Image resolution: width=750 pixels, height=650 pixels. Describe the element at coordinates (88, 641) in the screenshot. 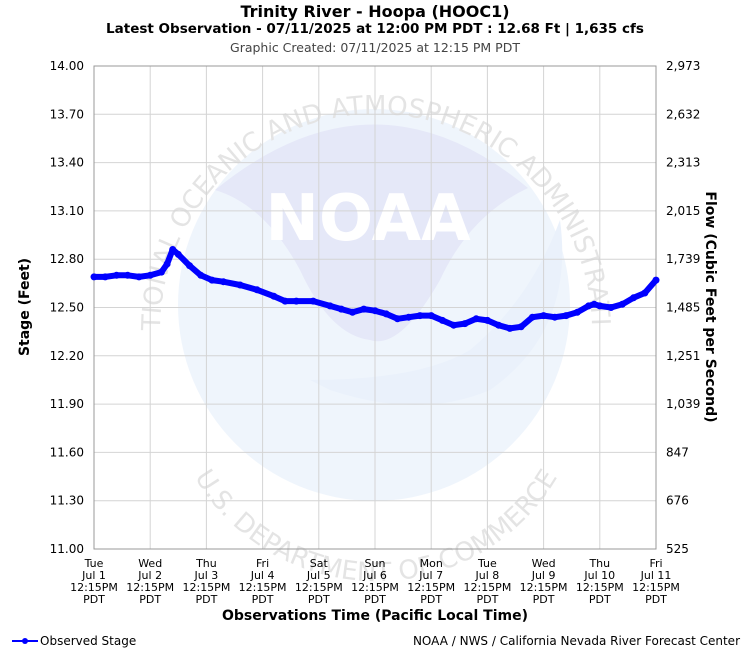

I see `legend-label-observed-stage: Observed Stage` at that location.